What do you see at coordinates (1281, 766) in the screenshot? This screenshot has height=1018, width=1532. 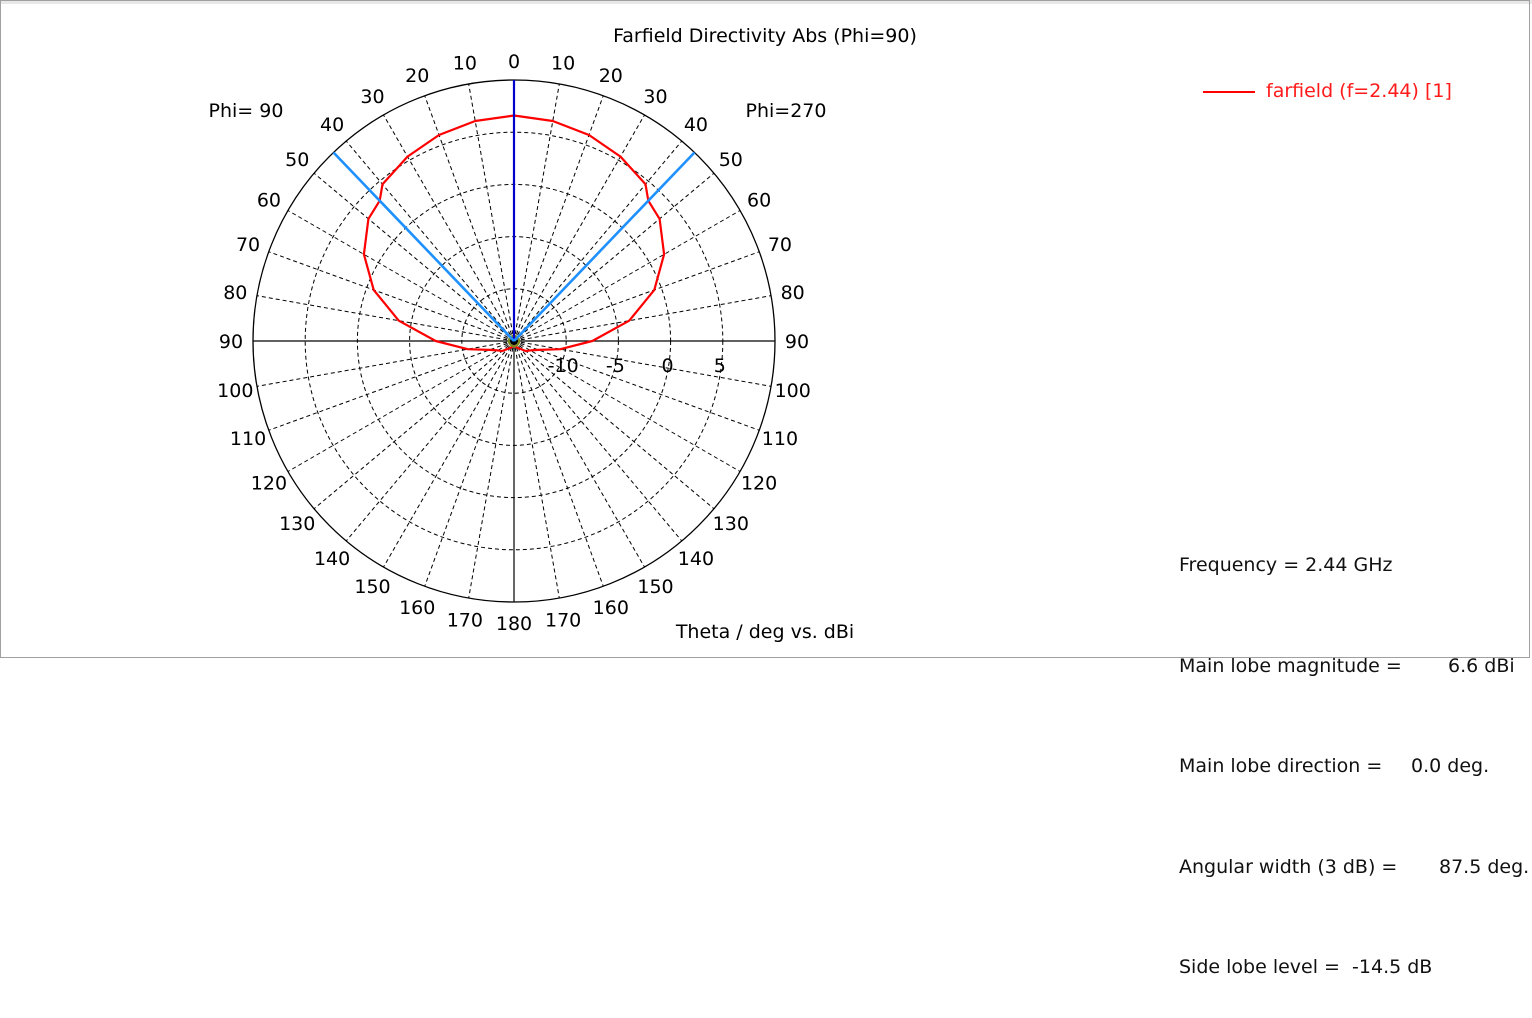 I see `info-label: Main lobe direction =` at bounding box center [1281, 766].